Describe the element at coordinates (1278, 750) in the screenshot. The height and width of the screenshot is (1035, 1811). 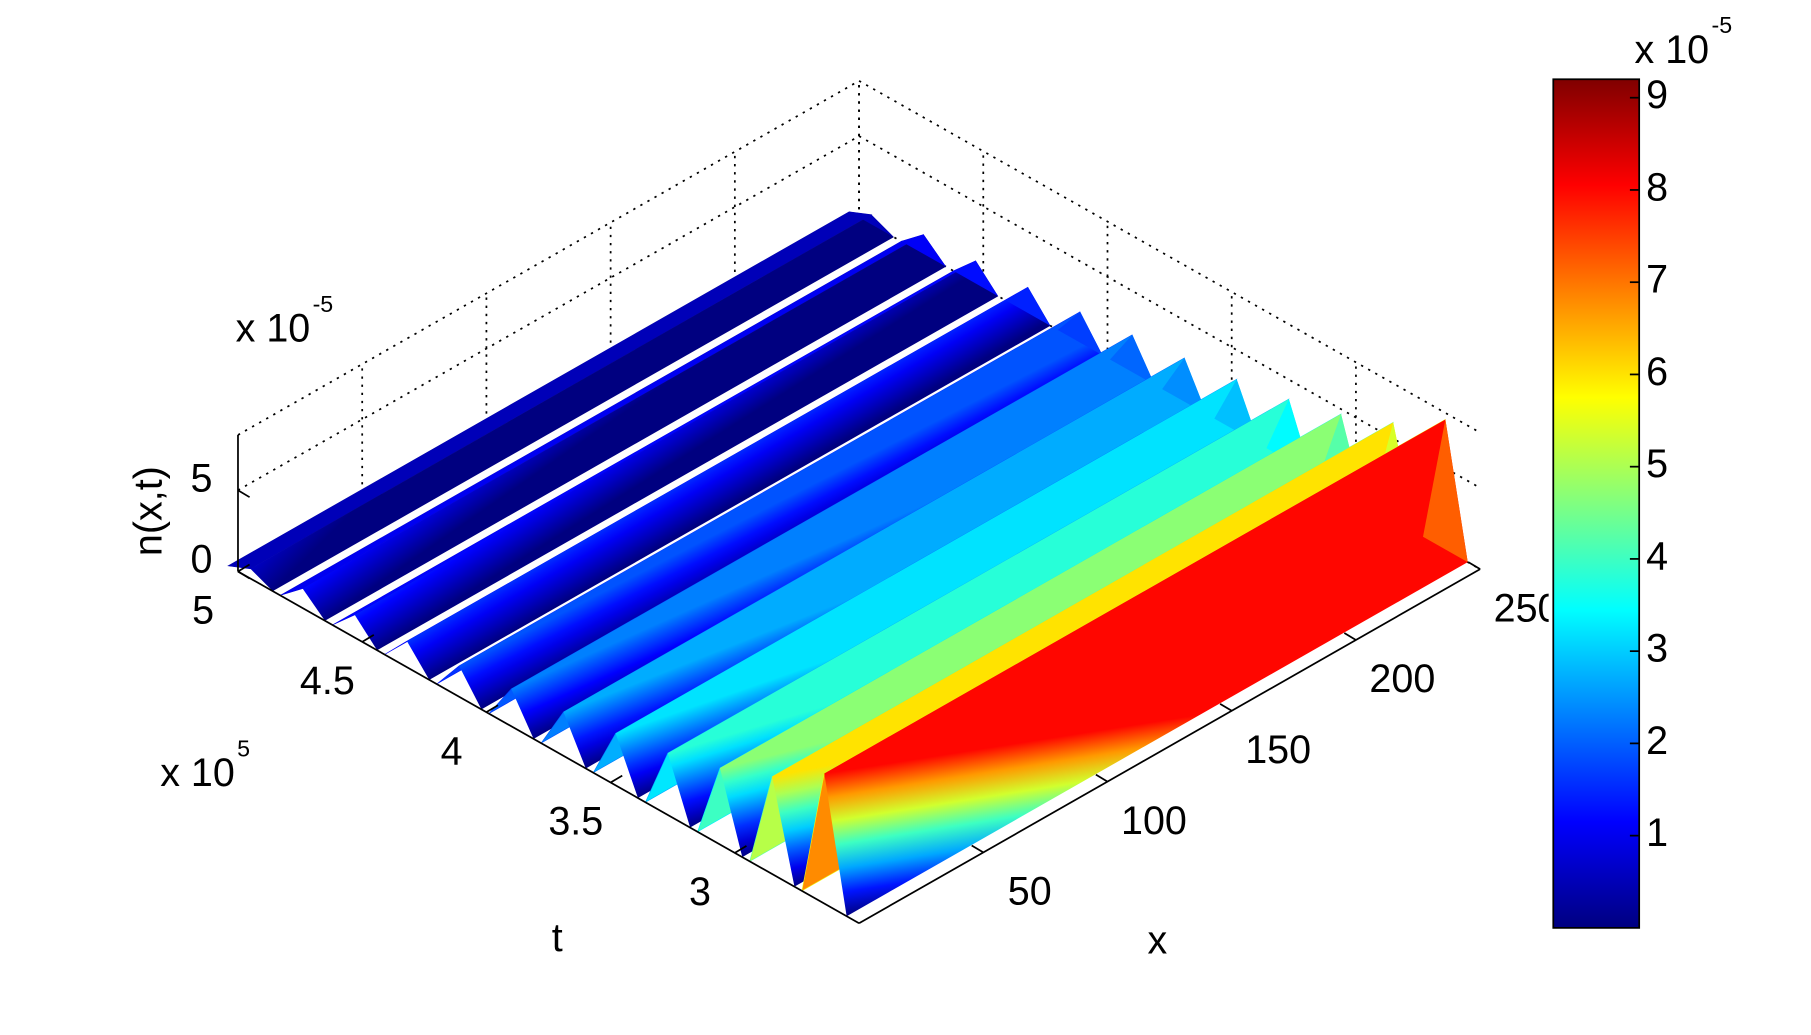
I see `x-tick-label: 150` at that location.